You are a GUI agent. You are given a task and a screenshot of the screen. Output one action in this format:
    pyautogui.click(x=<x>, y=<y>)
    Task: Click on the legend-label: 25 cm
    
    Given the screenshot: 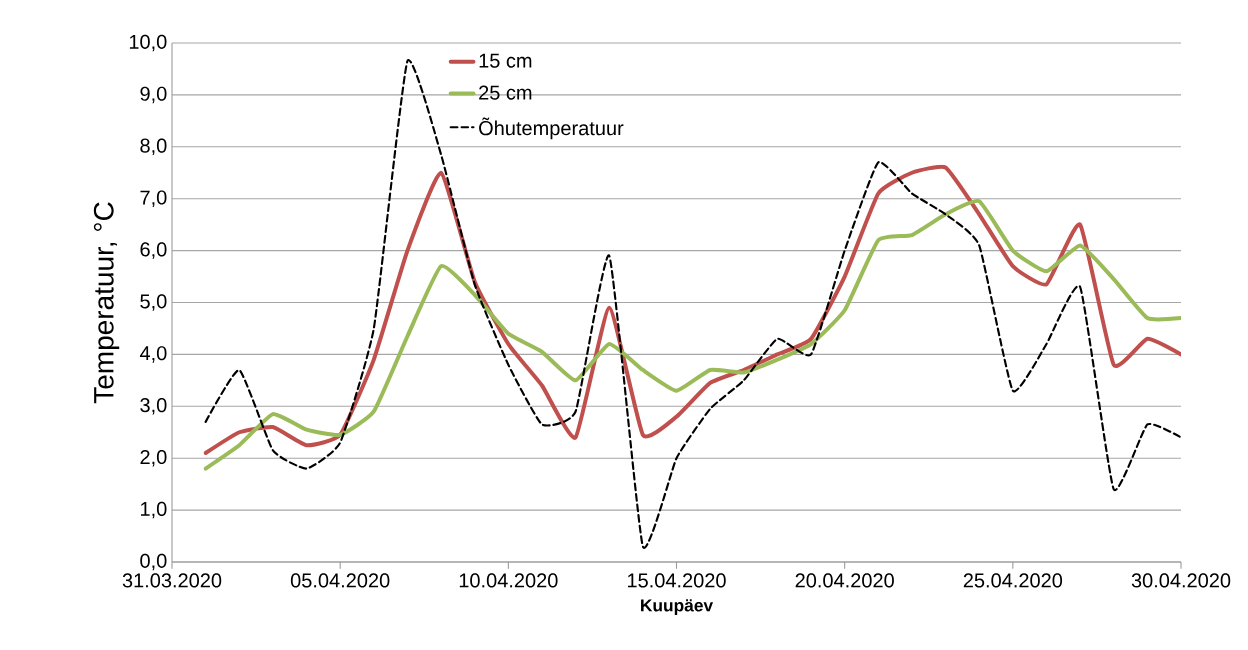 What is the action you would take?
    pyautogui.click(x=505, y=92)
    